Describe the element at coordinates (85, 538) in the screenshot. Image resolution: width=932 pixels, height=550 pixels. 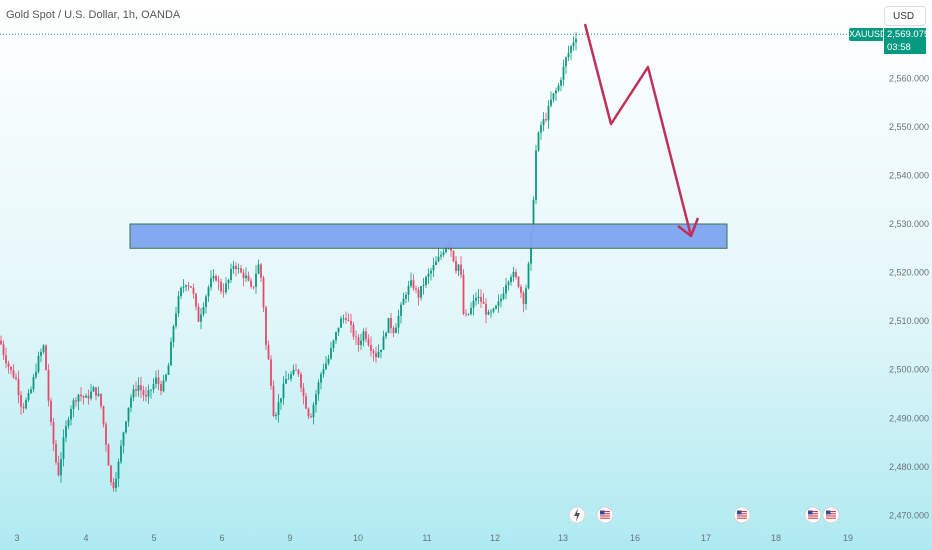
I see `x-tick-label: 4` at that location.